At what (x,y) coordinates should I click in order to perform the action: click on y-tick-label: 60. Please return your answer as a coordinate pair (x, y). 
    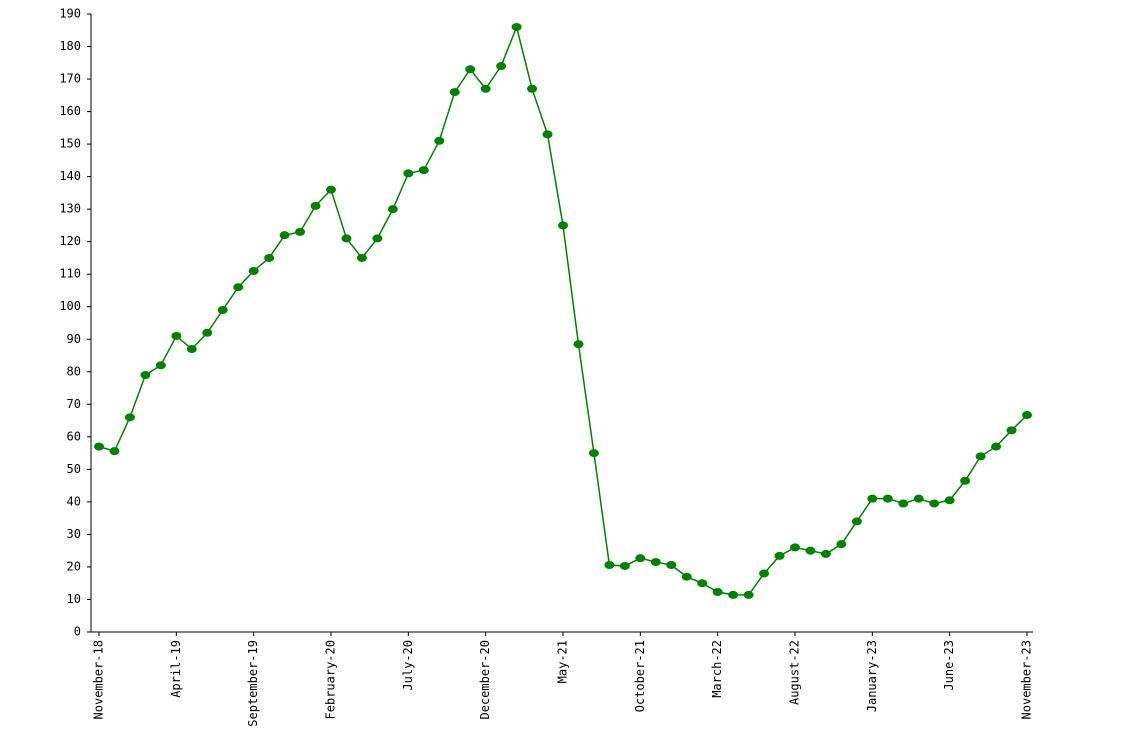
    Looking at the image, I should click on (74, 436).